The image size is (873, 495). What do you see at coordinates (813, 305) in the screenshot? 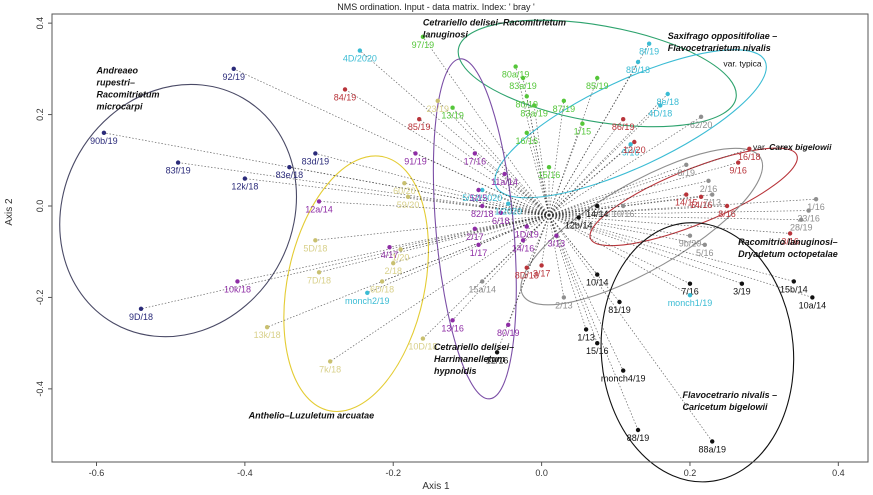
I see `point-label: 10a/14` at bounding box center [813, 305].